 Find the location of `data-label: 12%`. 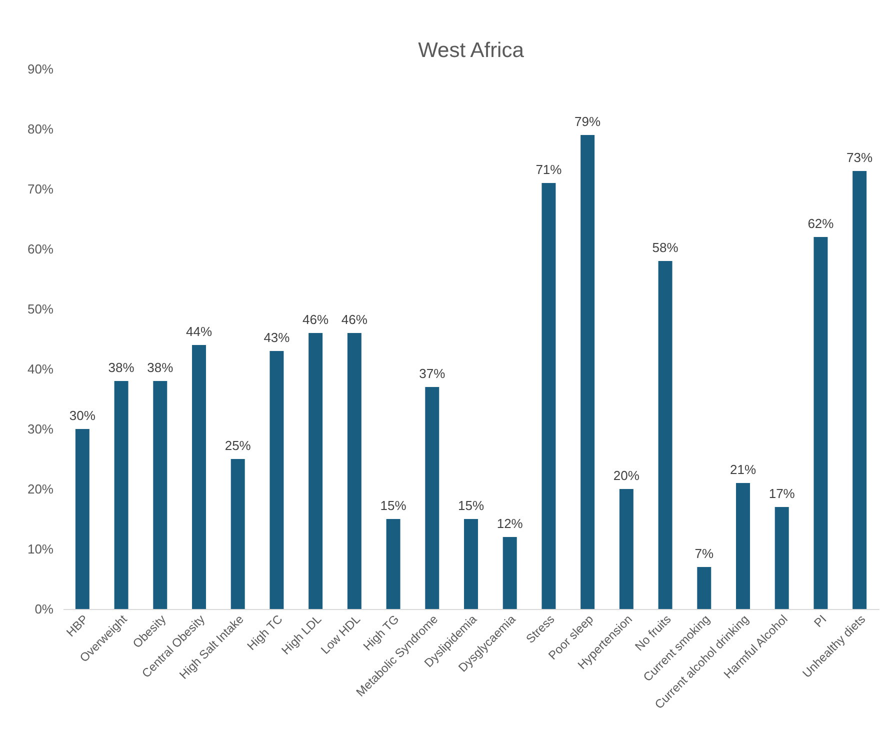

data-label: 12% is located at coordinates (510, 523).